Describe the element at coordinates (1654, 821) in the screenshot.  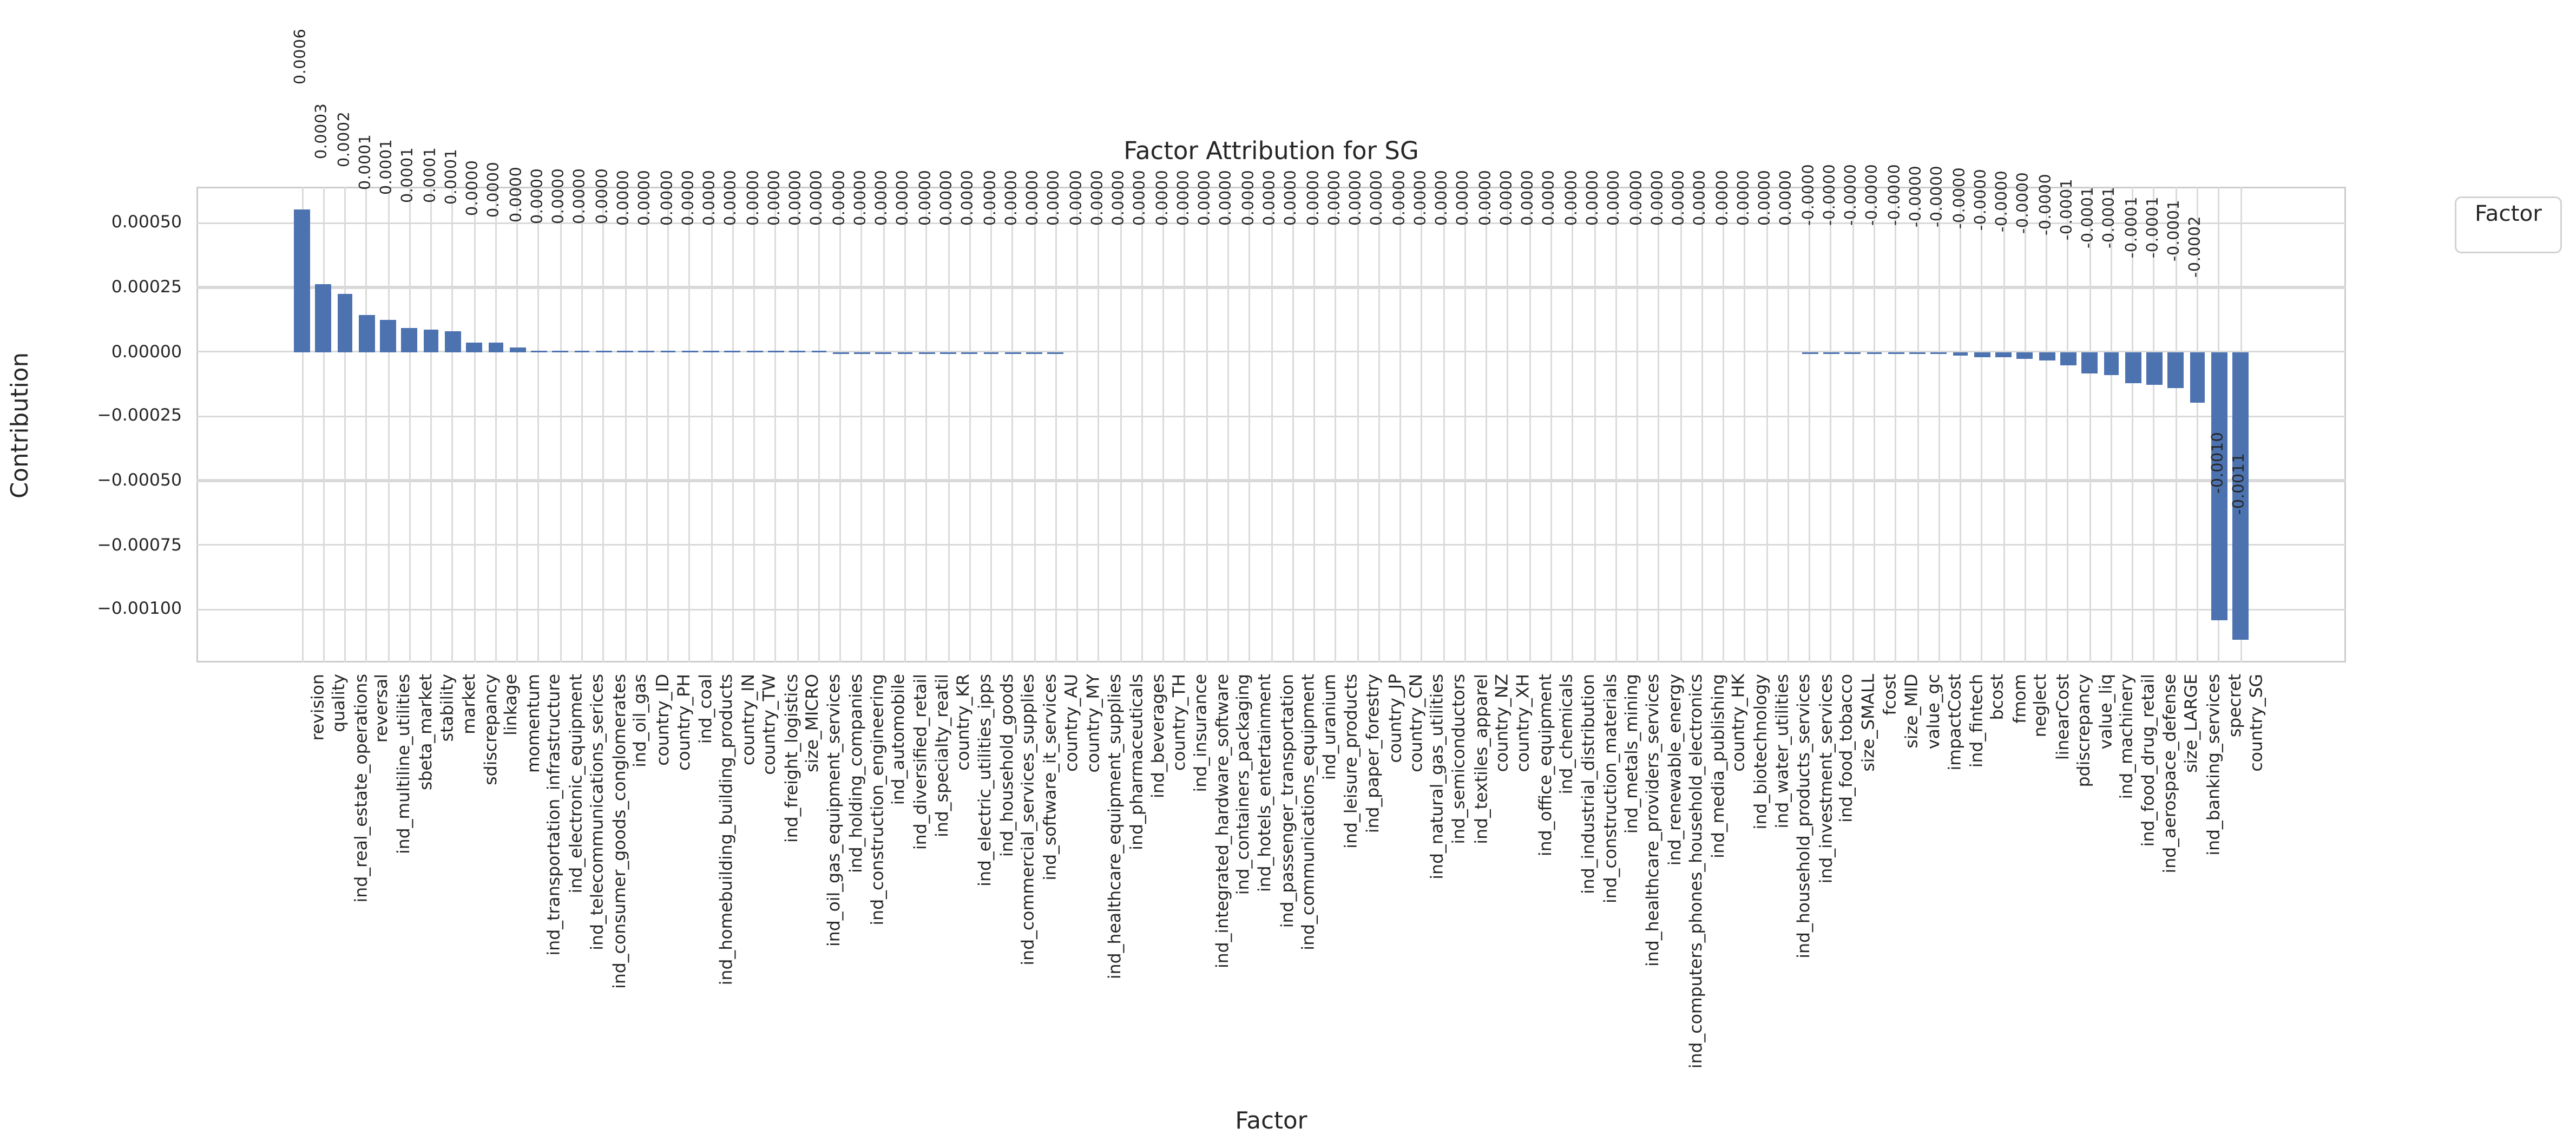
I see `x-tick-label: ind_healthcare_providers_services` at that location.